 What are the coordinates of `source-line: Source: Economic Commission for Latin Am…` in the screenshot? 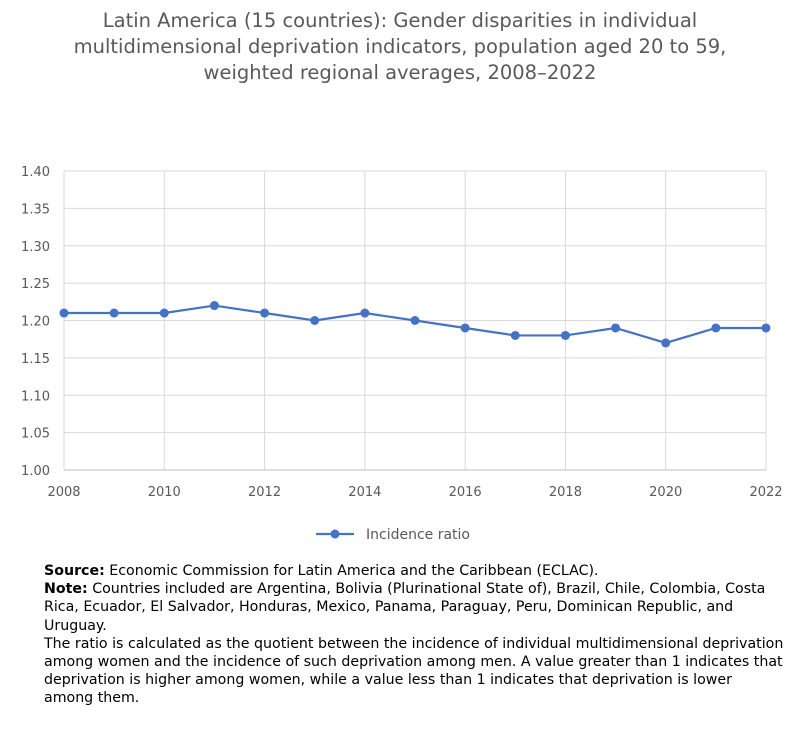 It's located at (414, 571).